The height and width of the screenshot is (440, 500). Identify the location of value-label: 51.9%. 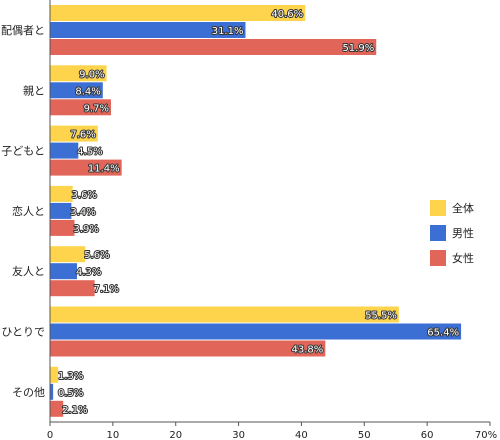
(358, 48).